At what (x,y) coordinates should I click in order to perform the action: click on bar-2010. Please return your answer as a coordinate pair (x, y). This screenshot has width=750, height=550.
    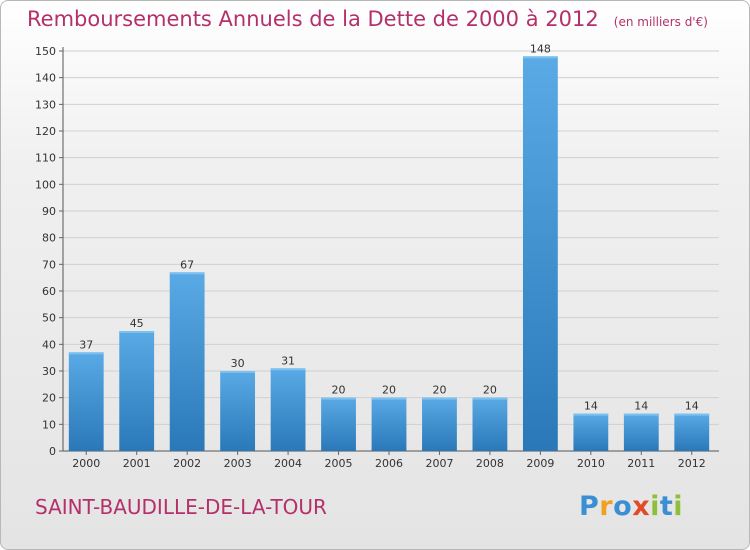
    Looking at the image, I should click on (591, 432).